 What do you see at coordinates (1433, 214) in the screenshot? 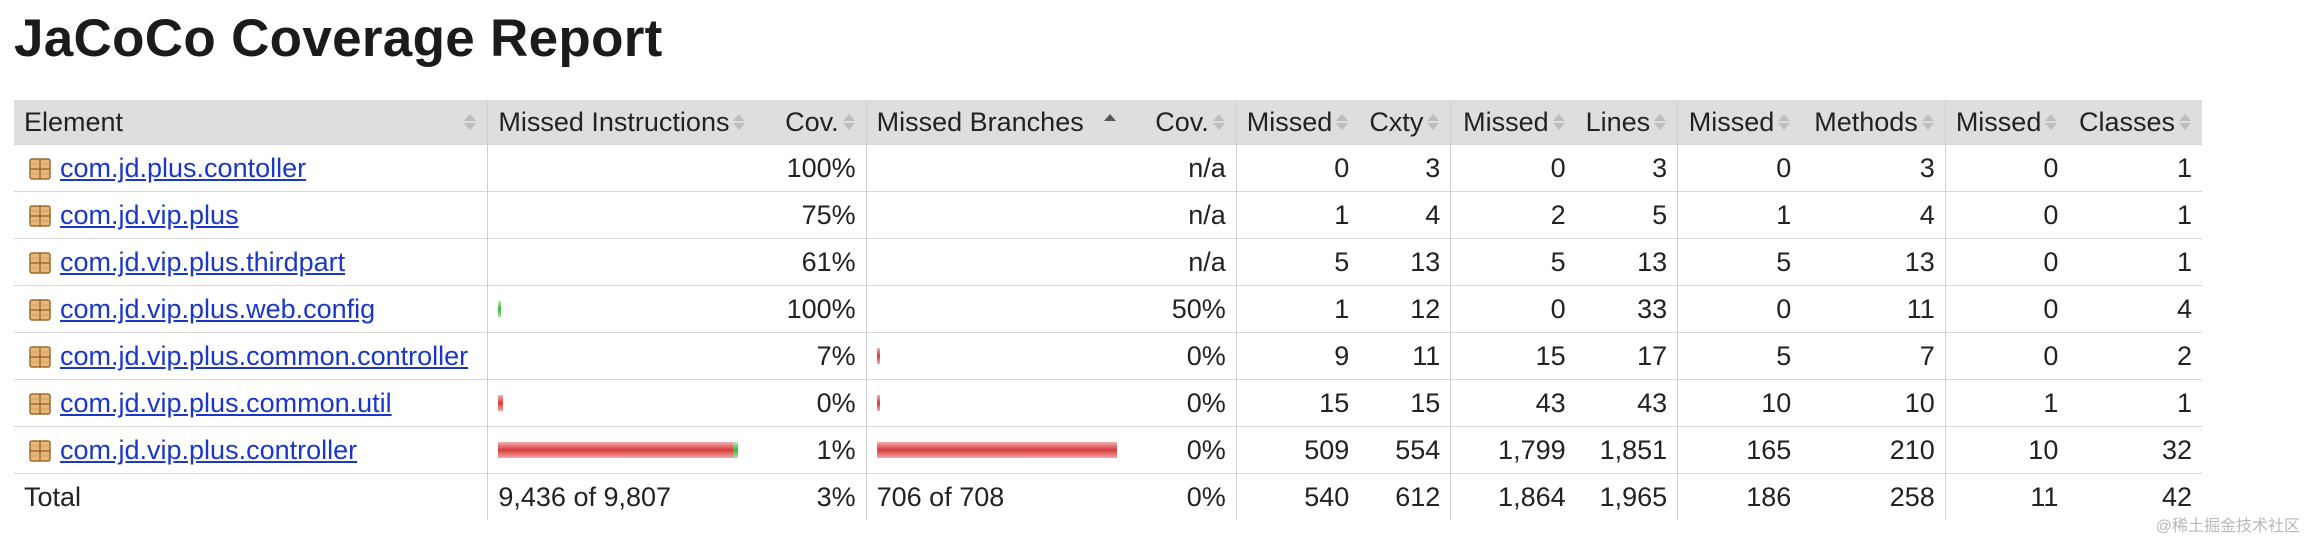
I see `complexity: 4` at bounding box center [1433, 214].